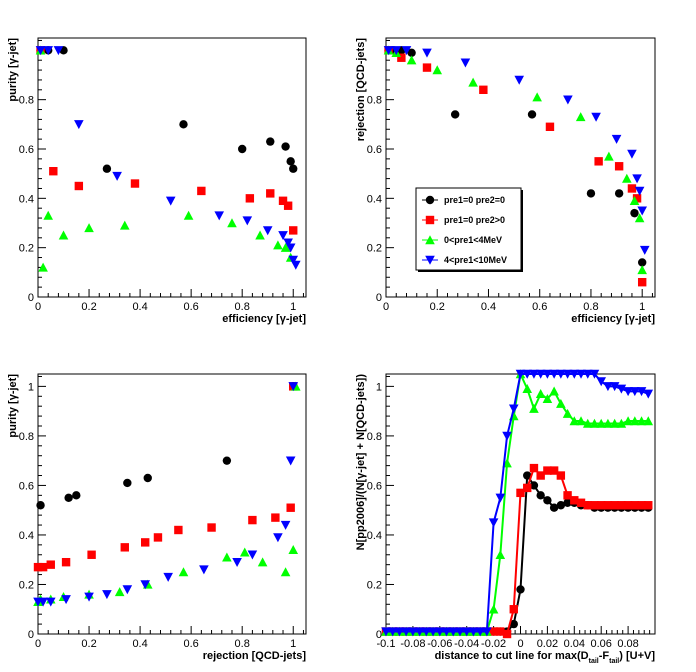 Image resolution: width=696 pixels, height=672 pixels. What do you see at coordinates (255, 656) in the screenshot?
I see `x-axis-title: rejection [QCD-jets]` at bounding box center [255, 656].